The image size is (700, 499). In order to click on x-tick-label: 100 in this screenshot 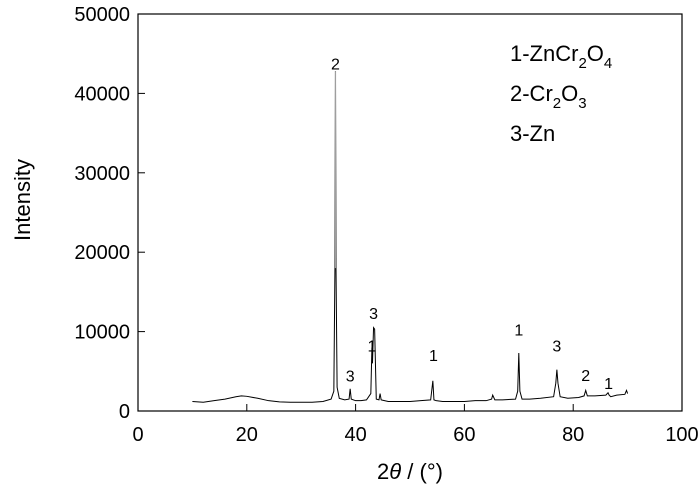, I will do `click(681, 435)`.